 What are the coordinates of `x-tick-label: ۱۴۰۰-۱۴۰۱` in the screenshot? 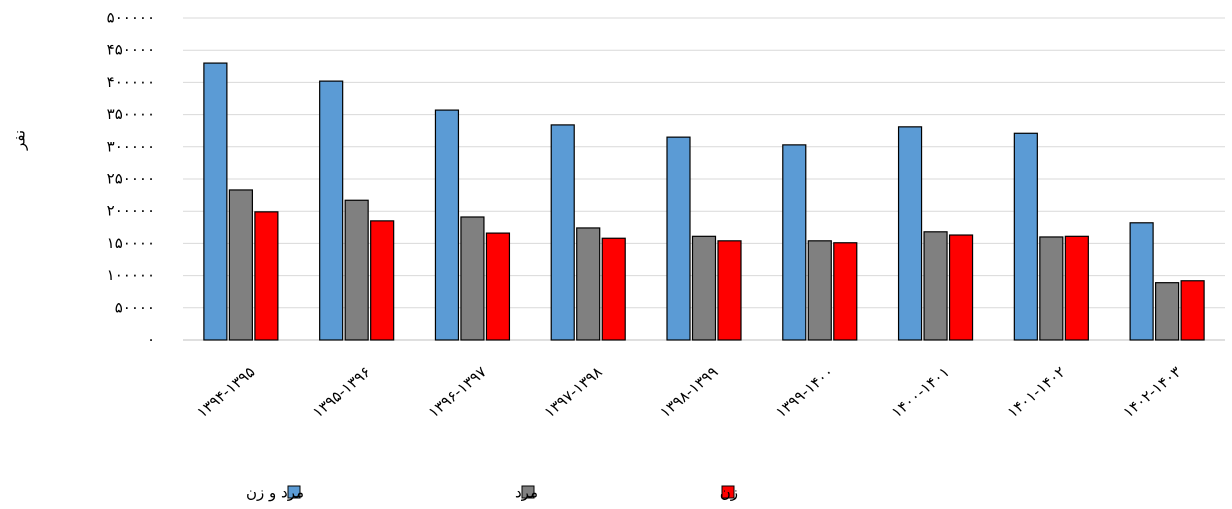 It's located at (920, 392).